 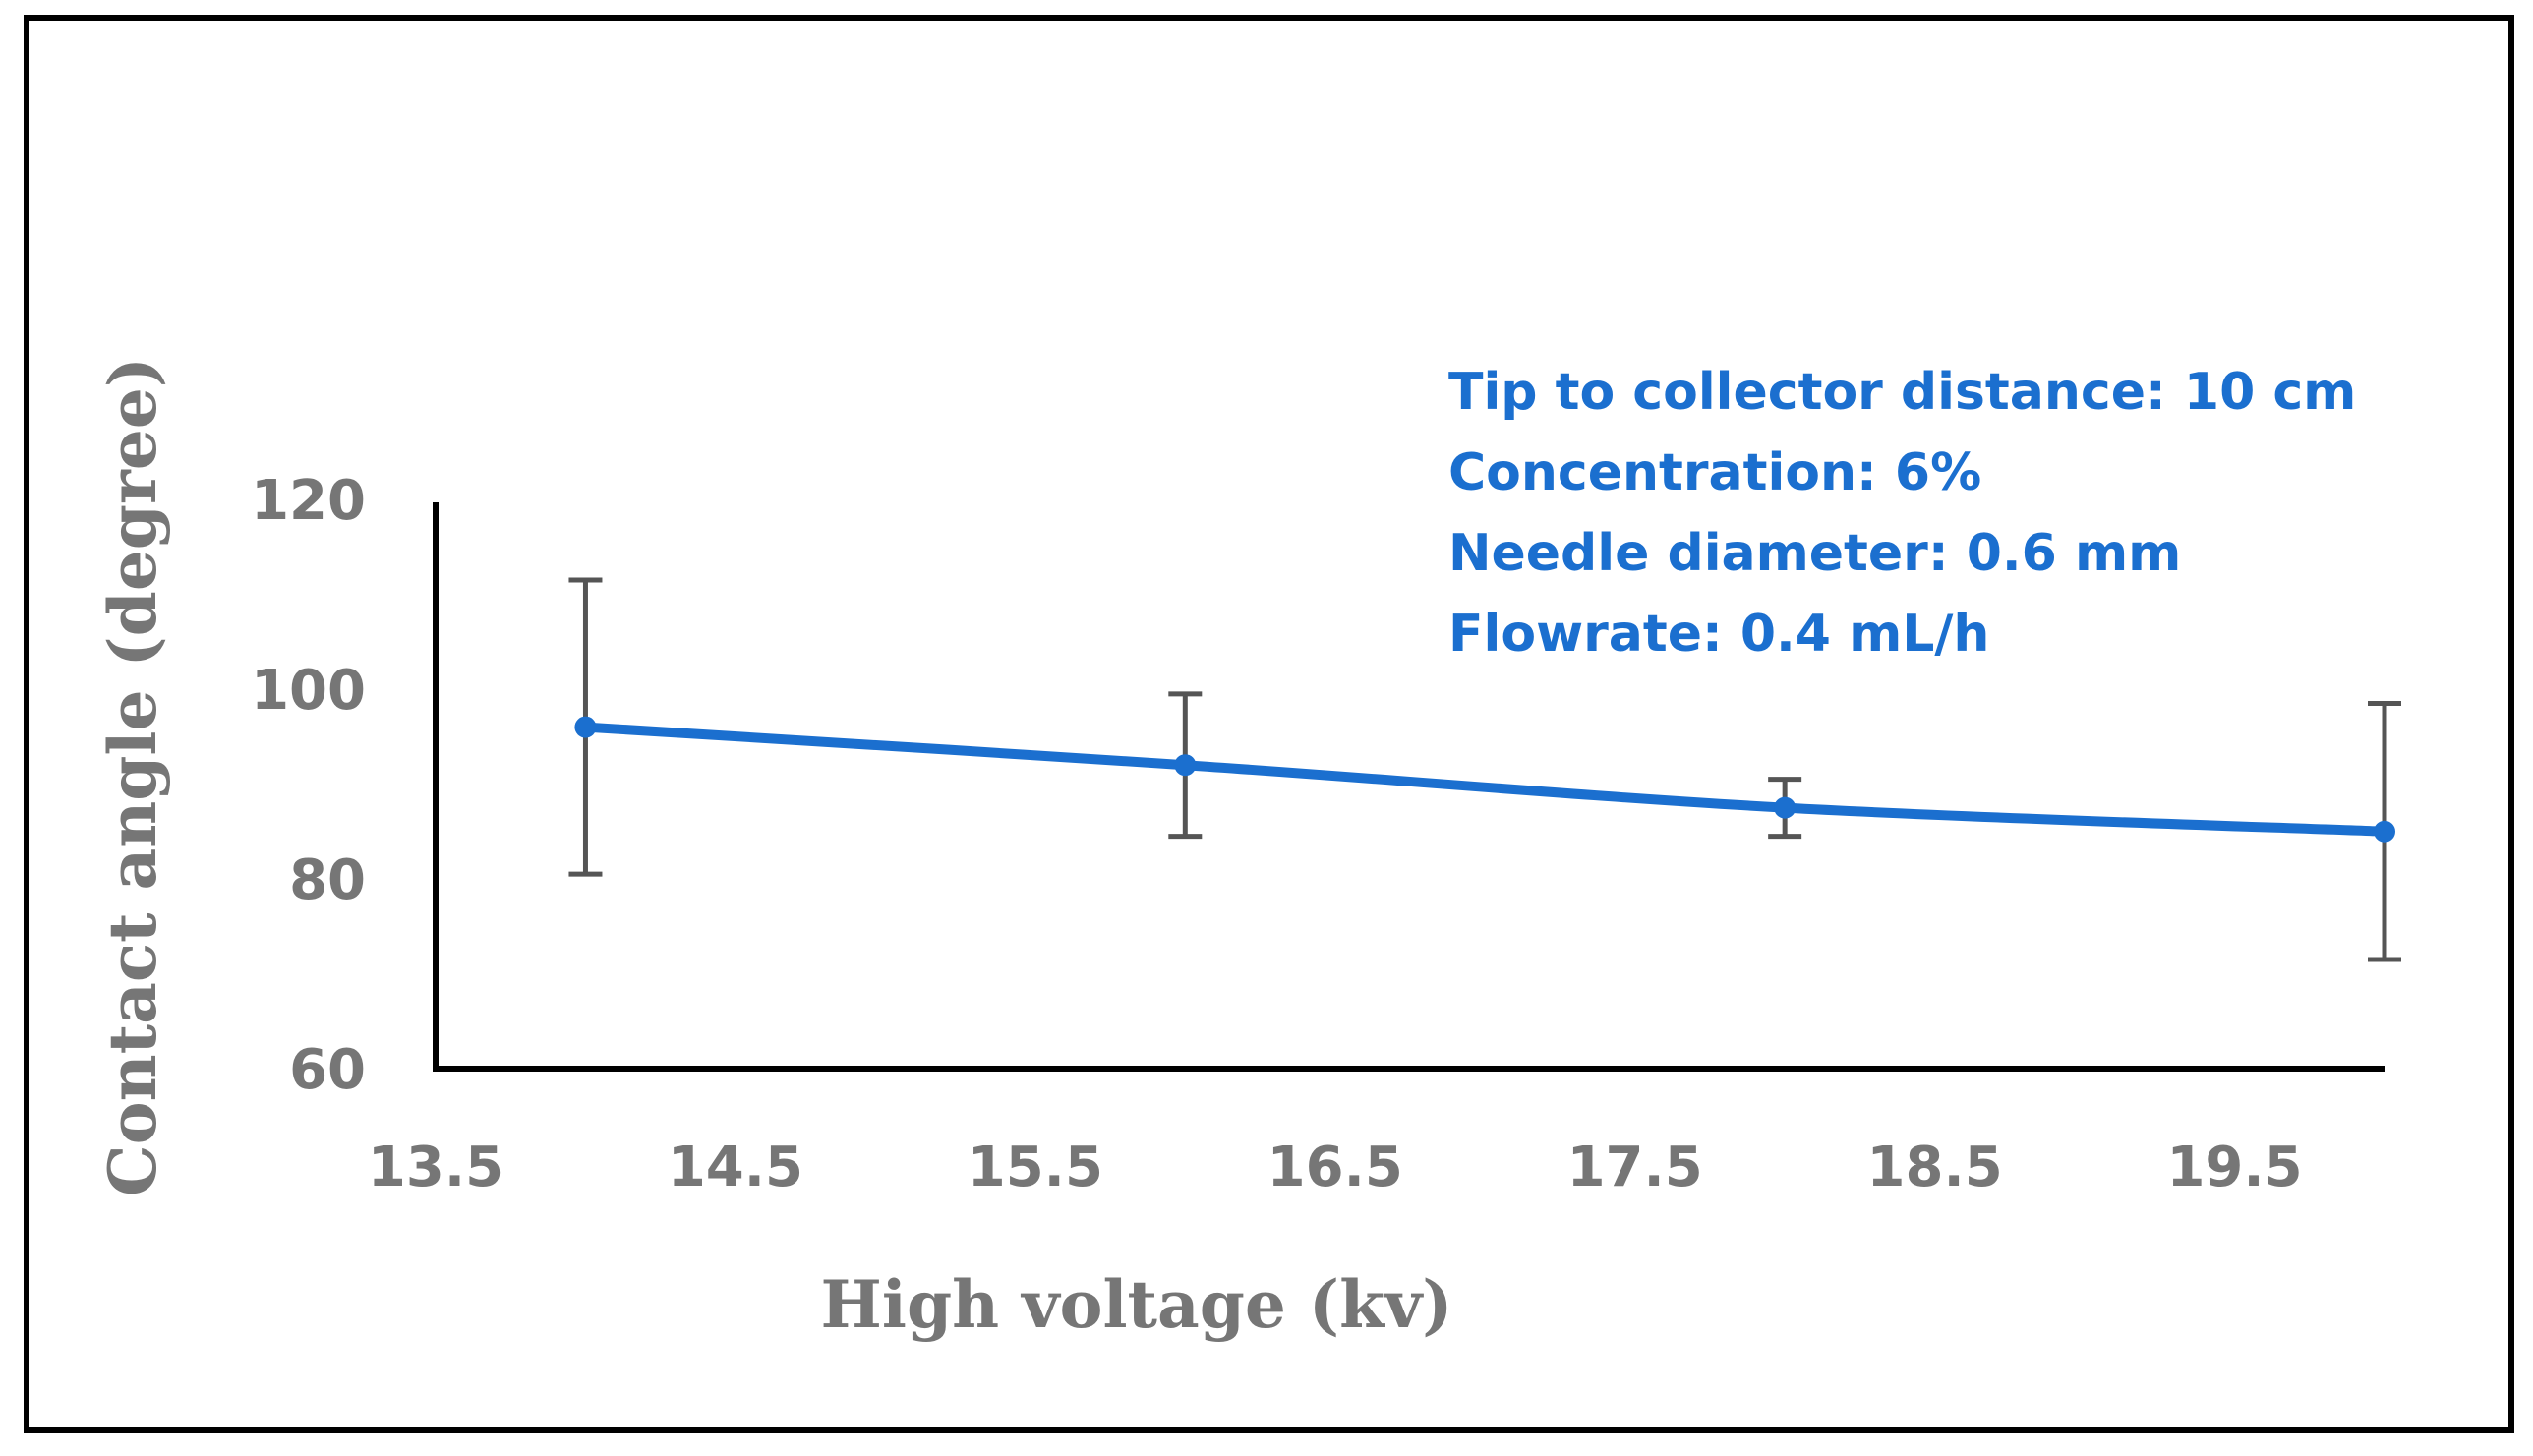 I want to click on y-tick-label: 120, so click(x=308, y=501).